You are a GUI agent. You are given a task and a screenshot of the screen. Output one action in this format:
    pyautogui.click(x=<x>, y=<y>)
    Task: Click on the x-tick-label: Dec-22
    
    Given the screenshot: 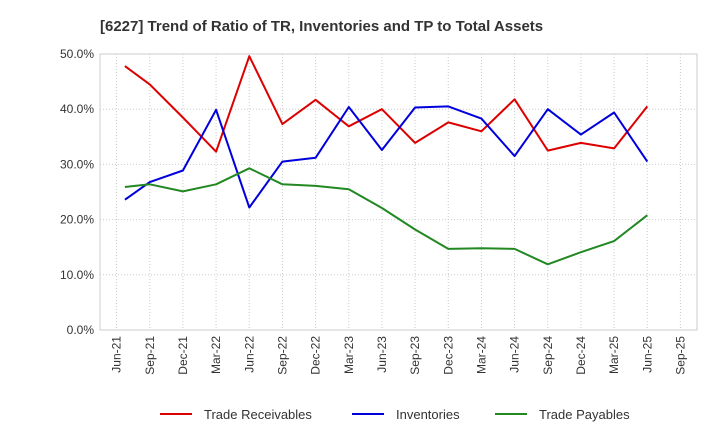 What is the action you would take?
    pyautogui.click(x=316, y=355)
    